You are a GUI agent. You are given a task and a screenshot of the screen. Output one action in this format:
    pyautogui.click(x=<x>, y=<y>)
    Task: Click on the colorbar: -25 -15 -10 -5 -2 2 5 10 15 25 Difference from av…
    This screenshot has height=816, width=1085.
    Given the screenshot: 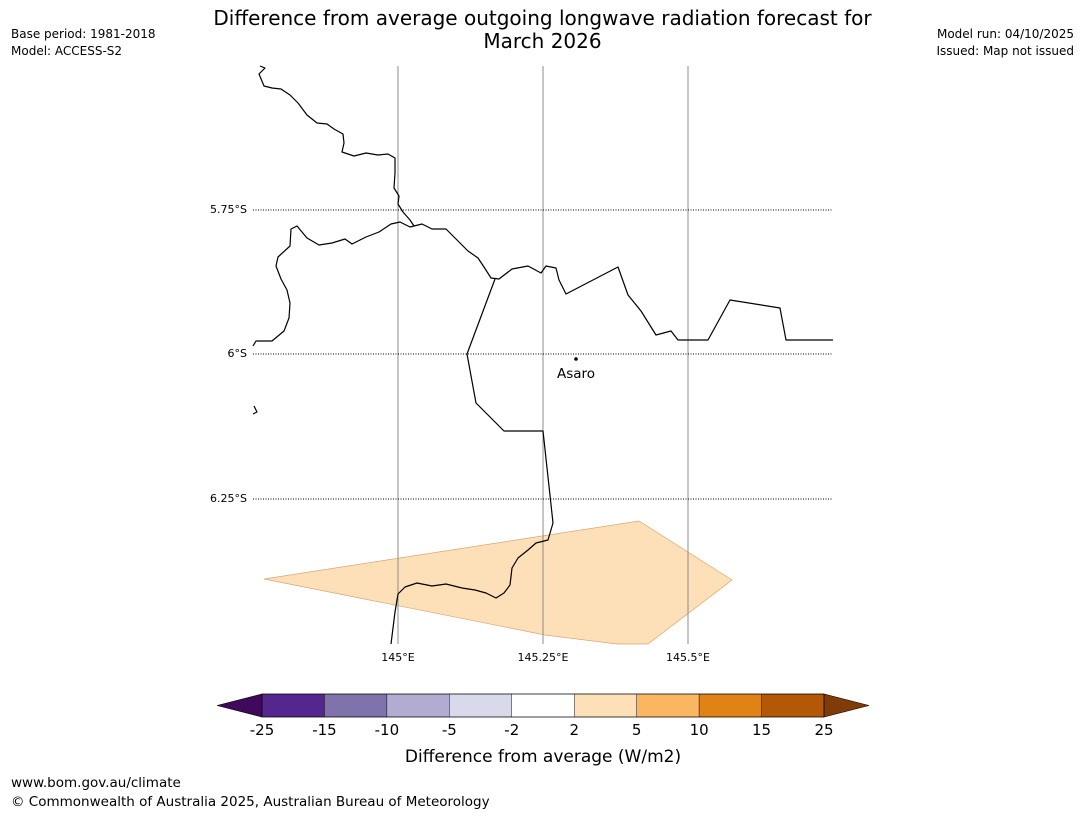 What is the action you would take?
    pyautogui.click(x=543, y=730)
    